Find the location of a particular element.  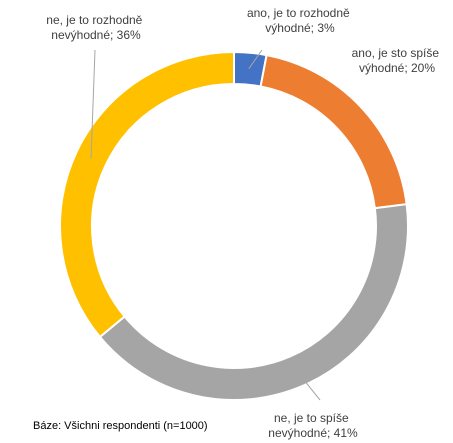

data-label-ano-spise: ano, je sto spíše výhodné; 20% is located at coordinates (397, 60).